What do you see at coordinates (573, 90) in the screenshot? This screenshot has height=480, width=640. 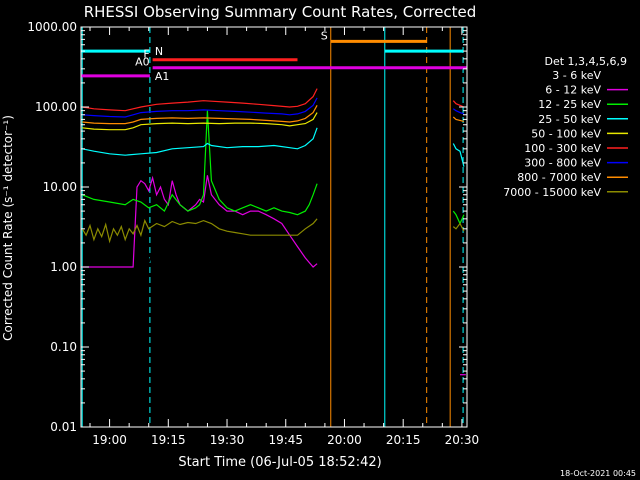 I see `legend-entry-label: 6 - 12 keV` at bounding box center [573, 90].